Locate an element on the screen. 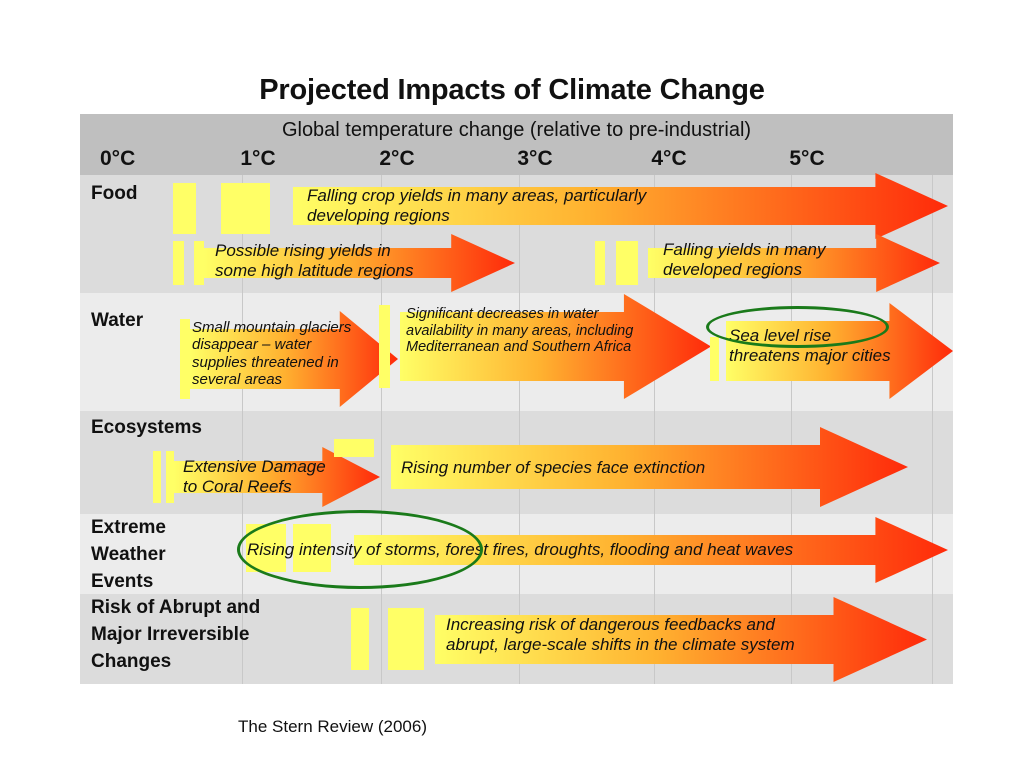 This screenshot has width=1024, height=768. impact-text-line: threatens major cities is located at coordinates (810, 355).